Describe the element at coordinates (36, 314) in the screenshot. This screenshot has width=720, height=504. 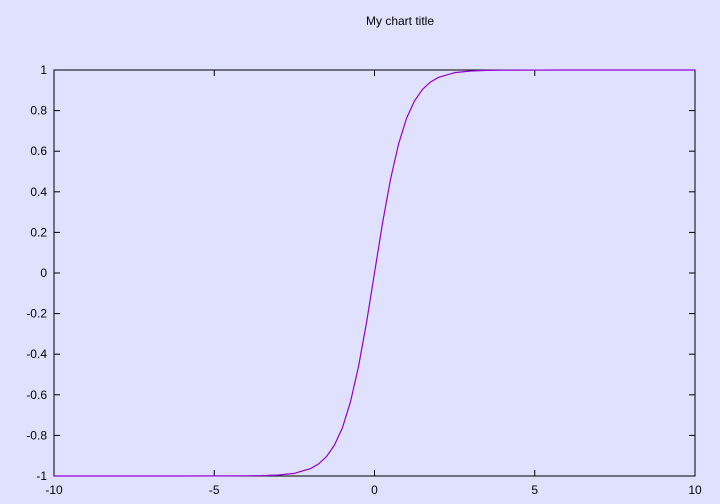
I see `y-tick-label: -0.2` at that location.